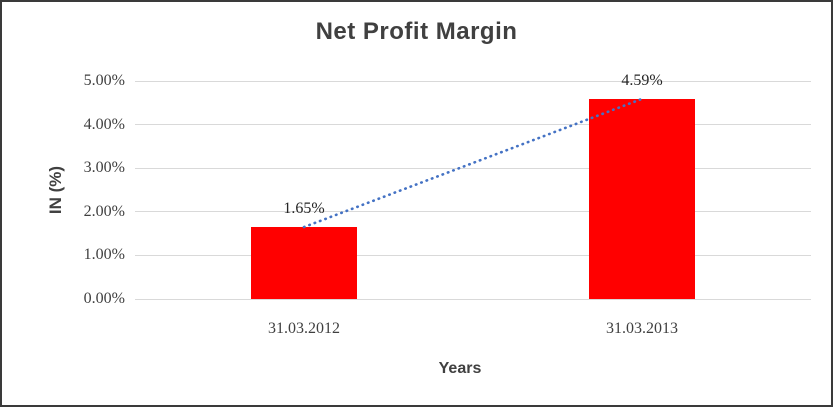  What do you see at coordinates (304, 209) in the screenshot?
I see `bar-value-label: 1.65%` at bounding box center [304, 209].